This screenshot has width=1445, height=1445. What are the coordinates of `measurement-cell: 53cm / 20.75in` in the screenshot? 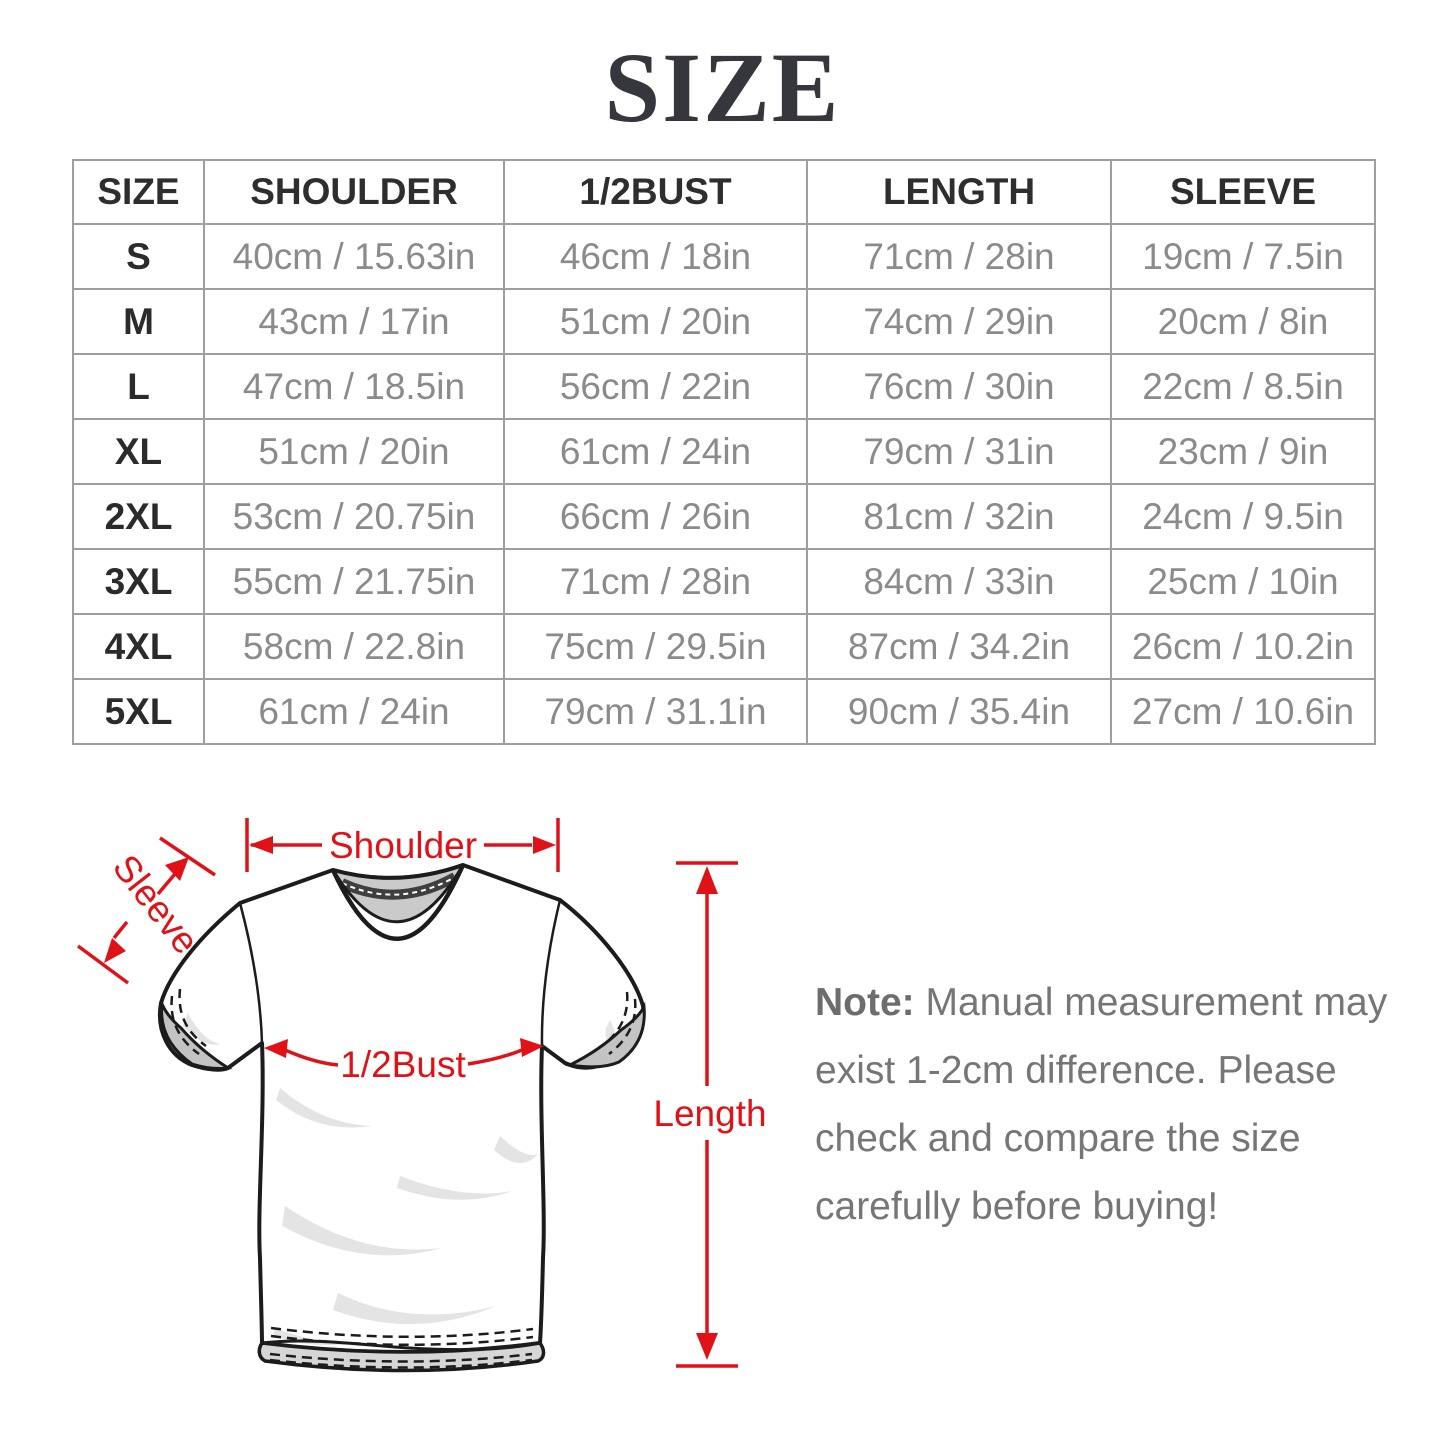 It's located at (354, 516).